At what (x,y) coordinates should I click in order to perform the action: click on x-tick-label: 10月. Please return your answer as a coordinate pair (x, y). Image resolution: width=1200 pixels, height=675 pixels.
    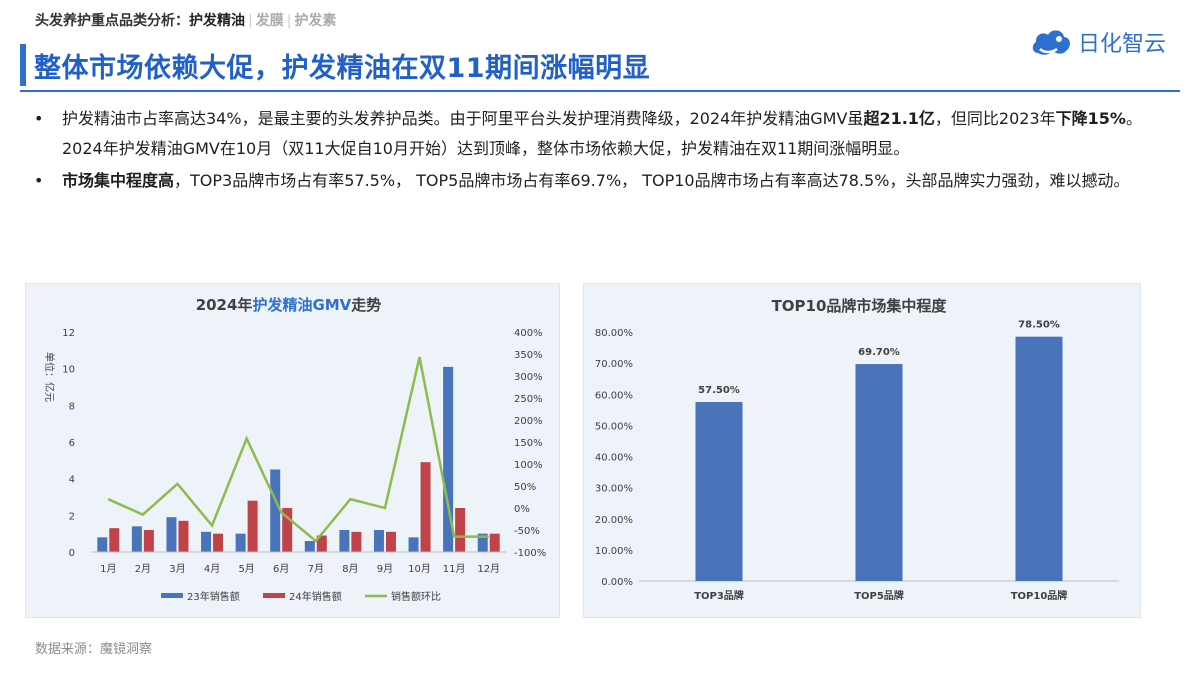
    Looking at the image, I should click on (419, 569).